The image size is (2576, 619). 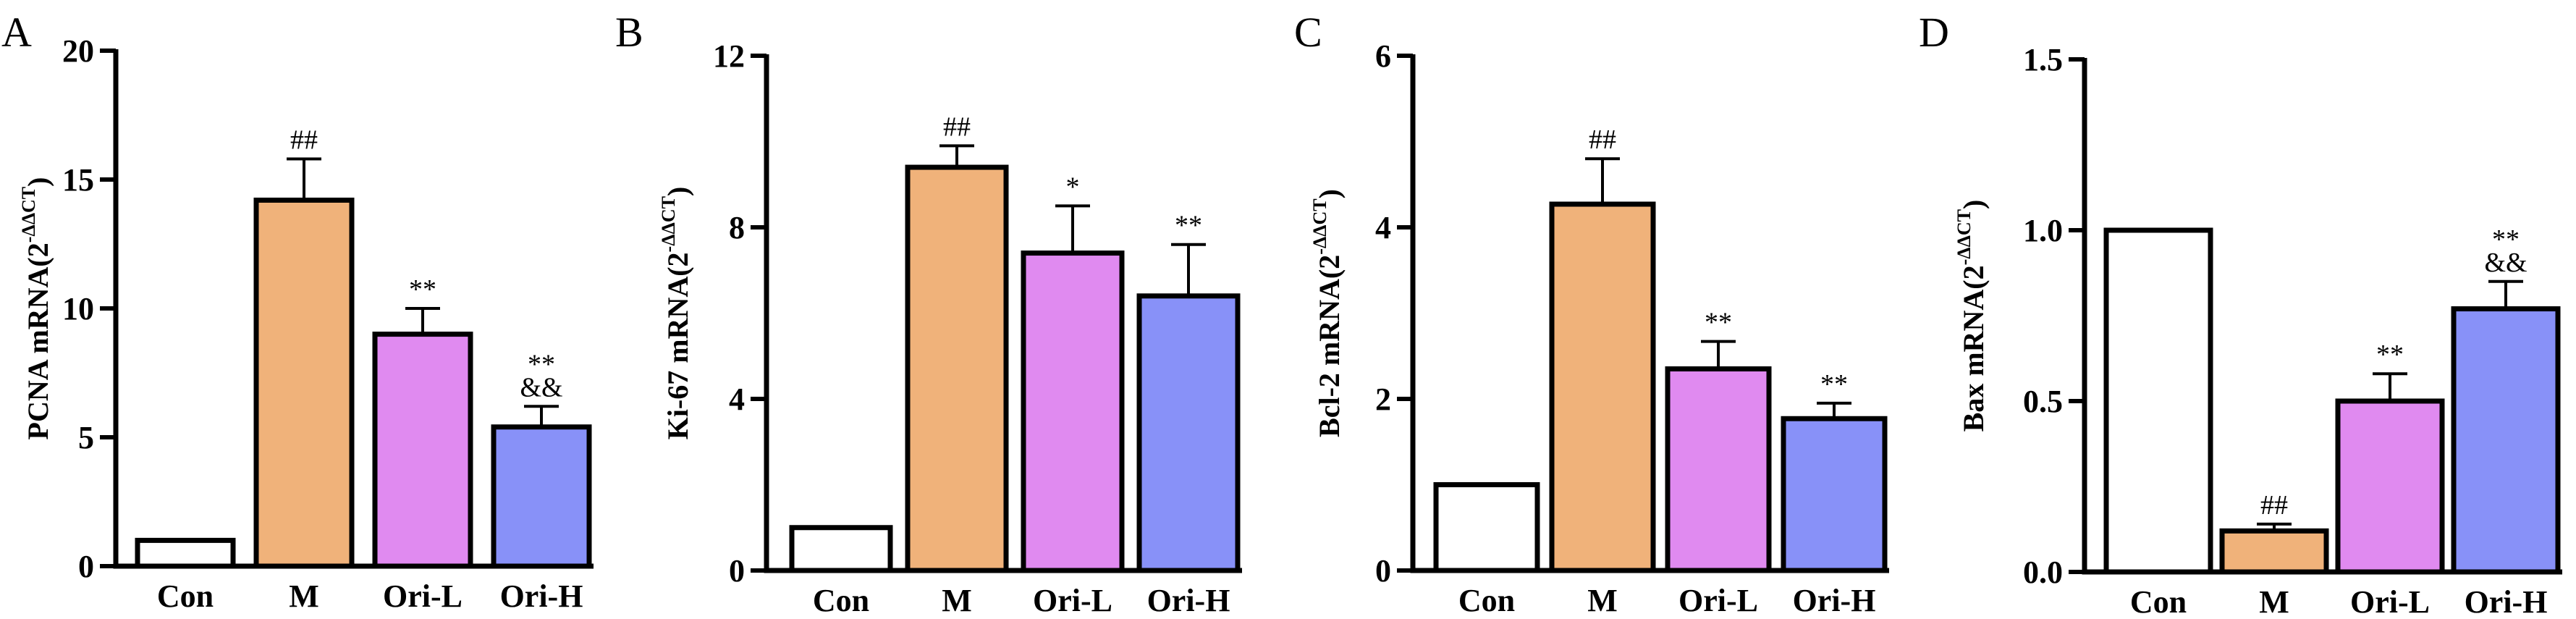 What do you see at coordinates (2043, 401) in the screenshot?
I see `y-tick-label: 0.5` at bounding box center [2043, 401].